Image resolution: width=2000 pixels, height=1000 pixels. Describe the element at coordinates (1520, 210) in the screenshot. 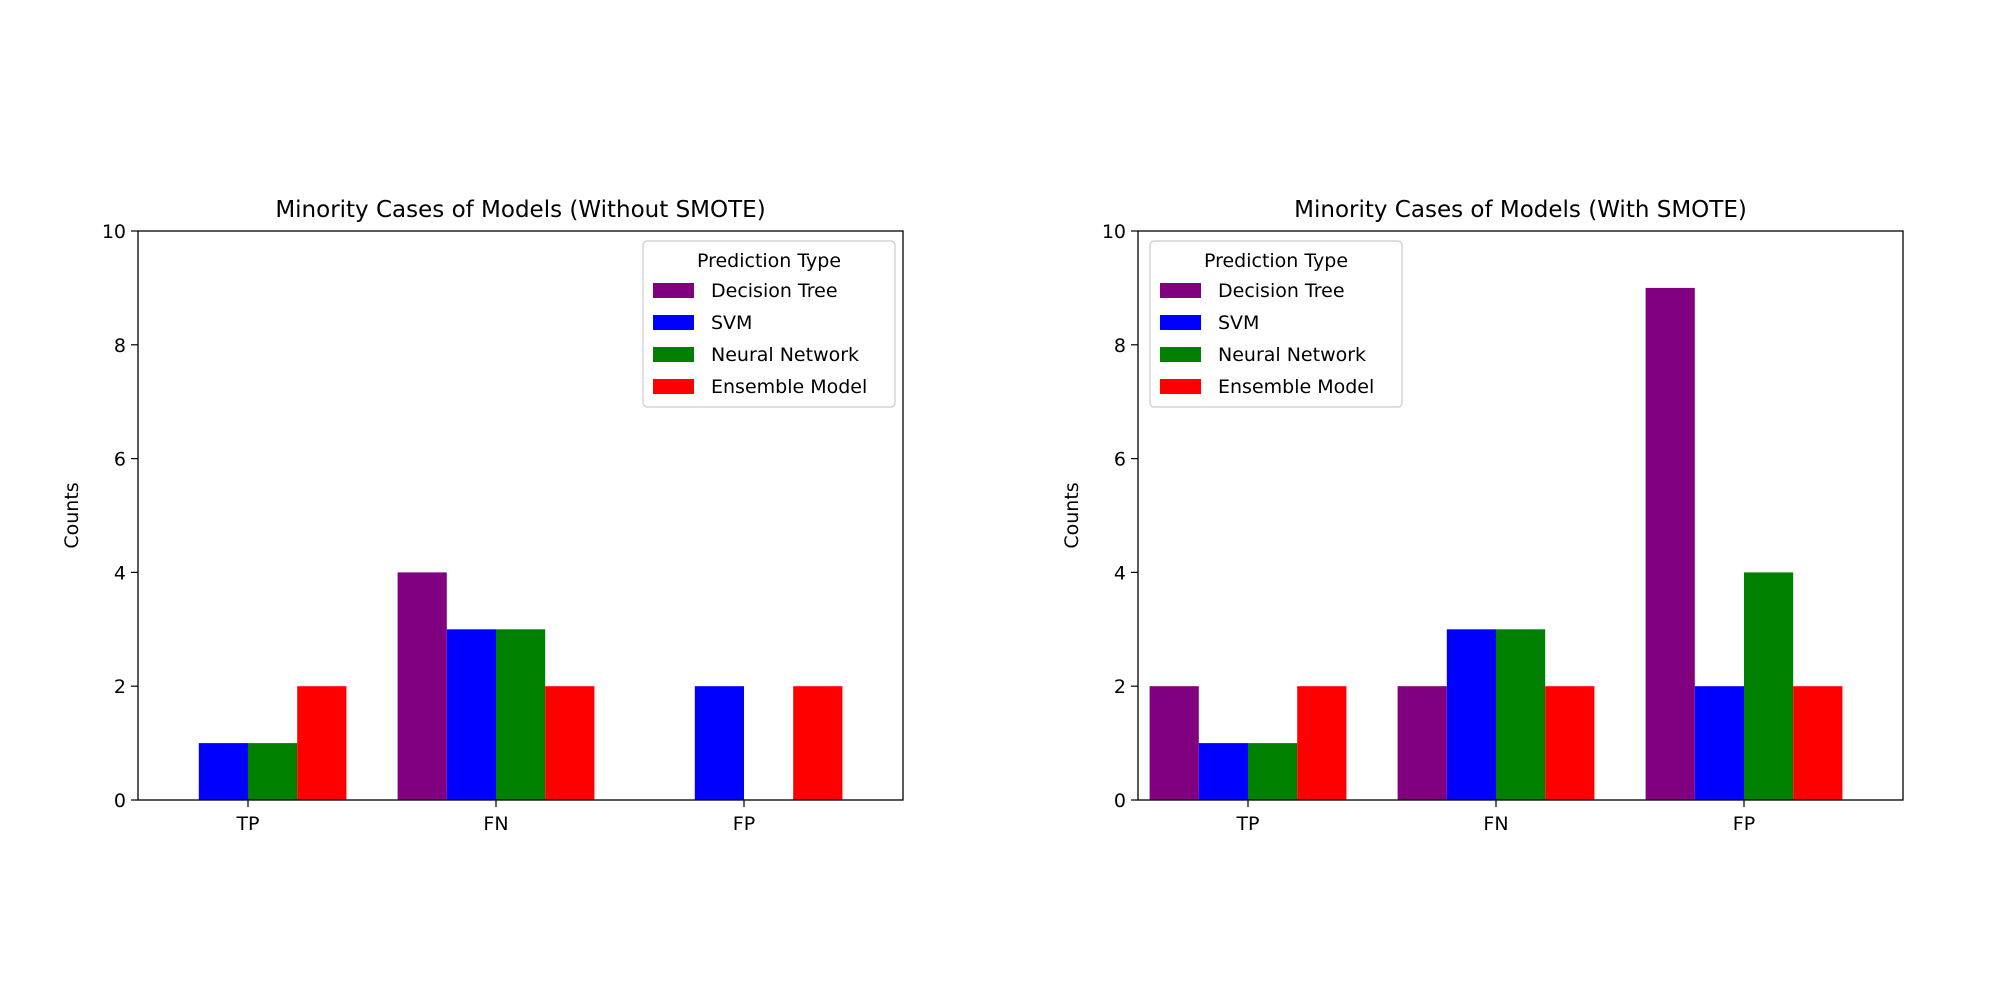

I see `chart-title: Minority Cases of Models (With SMOTE)` at that location.